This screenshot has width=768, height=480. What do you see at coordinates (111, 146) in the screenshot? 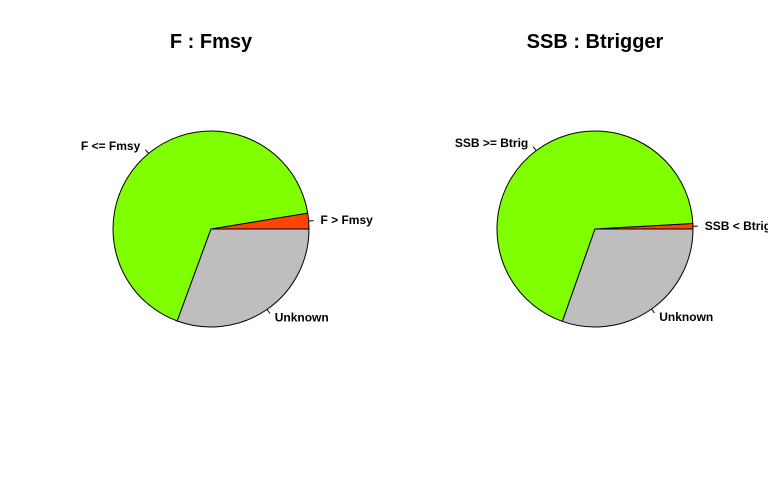
I see `slice-label-f-le-fmsy: F <= Fmsy` at bounding box center [111, 146].